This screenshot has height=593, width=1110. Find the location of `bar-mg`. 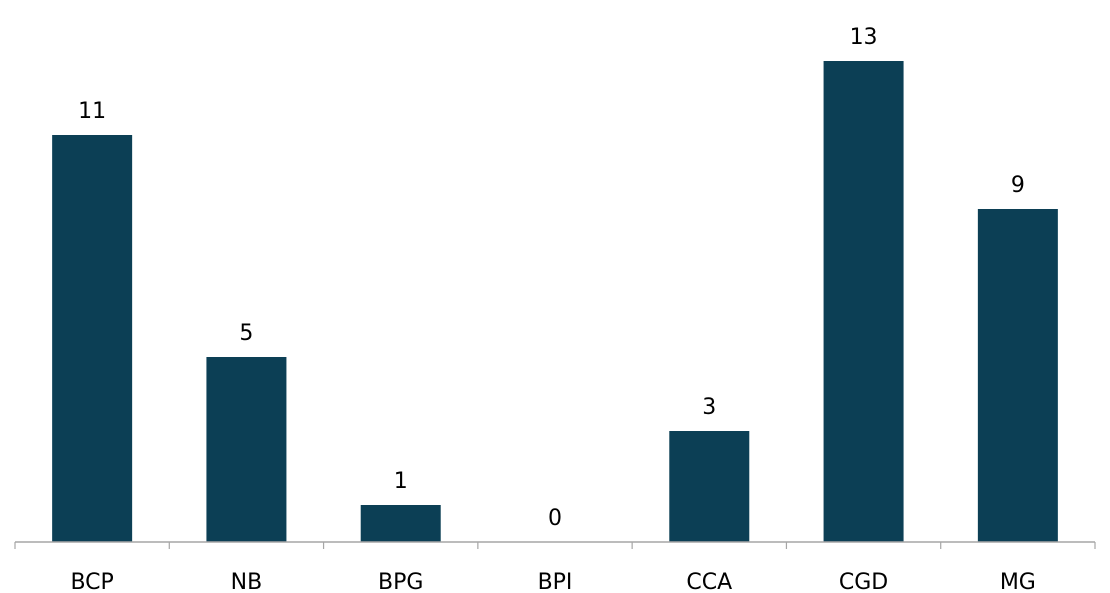

bar-mg is located at coordinates (1017, 375).